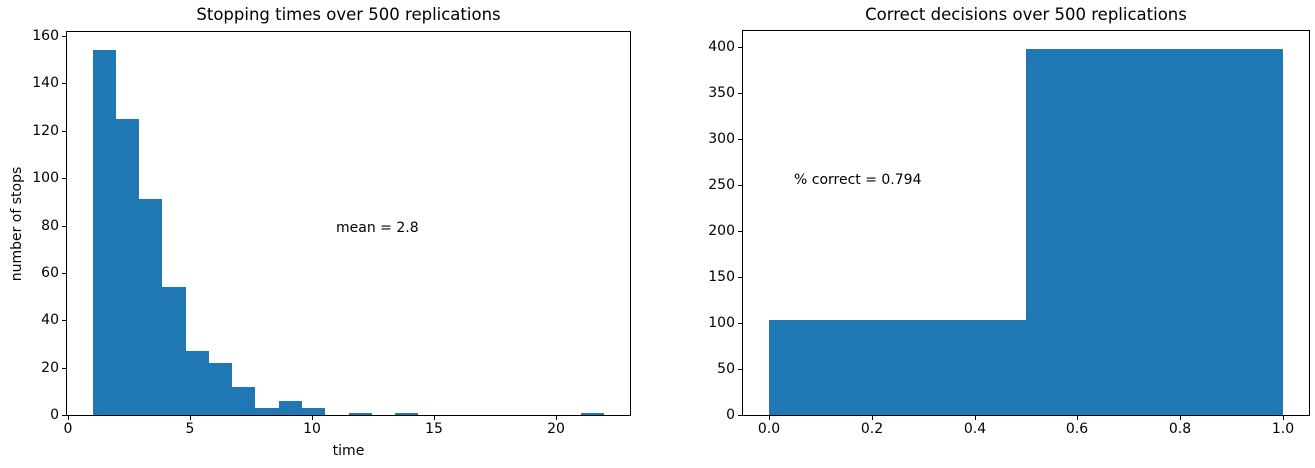 The width and height of the screenshot is (1315, 468). I want to click on y-axis-tick-label: 120, so click(45, 131).